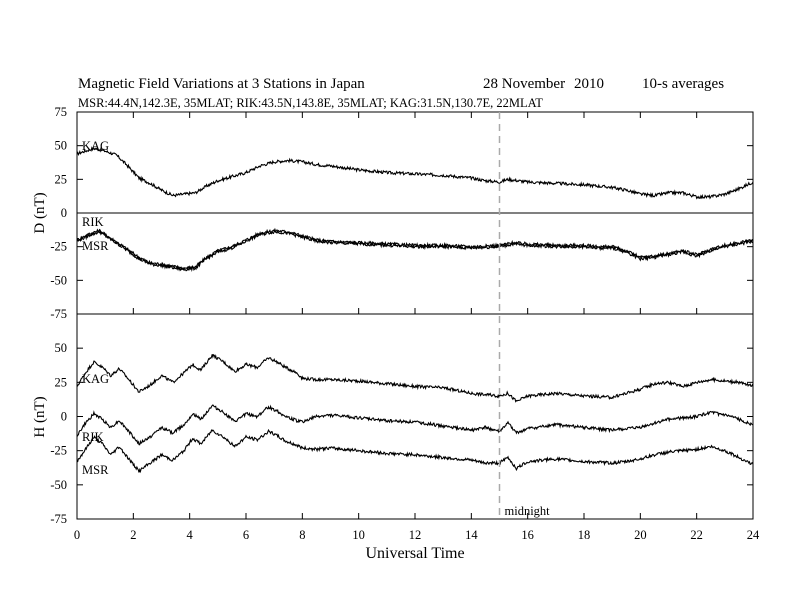 The width and height of the screenshot is (792, 612). I want to click on x-tick-label: 10, so click(358, 535).